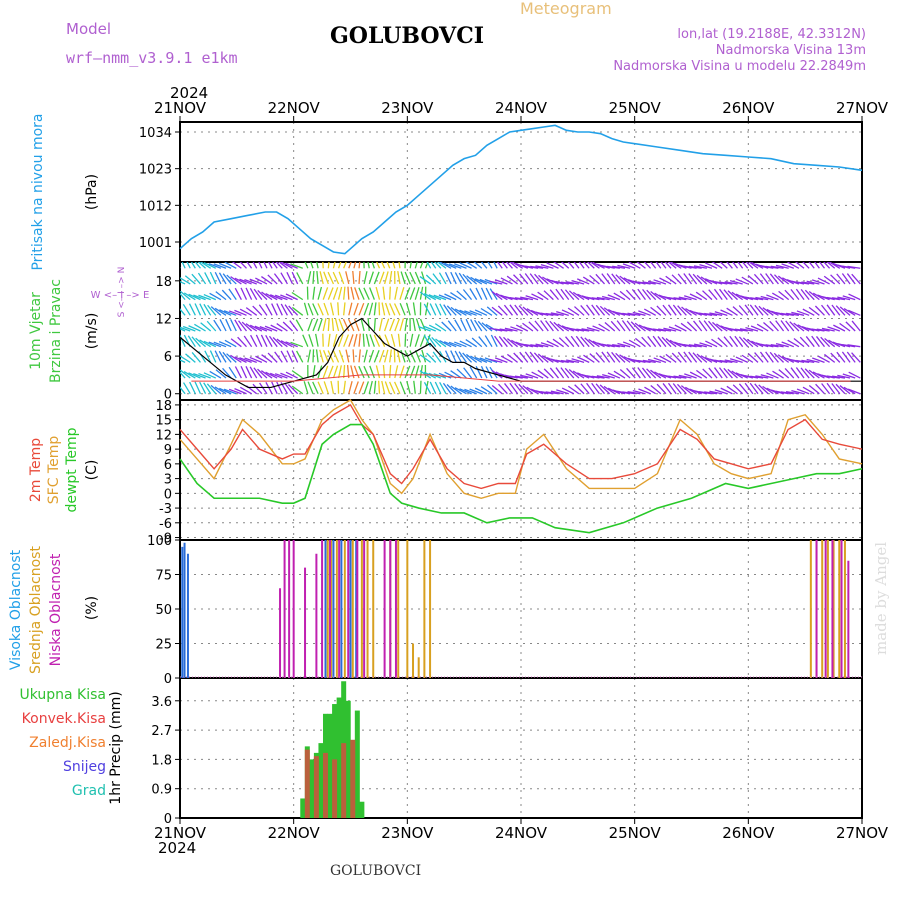  I want to click on y-tick-label: 1.8, so click(161, 760).